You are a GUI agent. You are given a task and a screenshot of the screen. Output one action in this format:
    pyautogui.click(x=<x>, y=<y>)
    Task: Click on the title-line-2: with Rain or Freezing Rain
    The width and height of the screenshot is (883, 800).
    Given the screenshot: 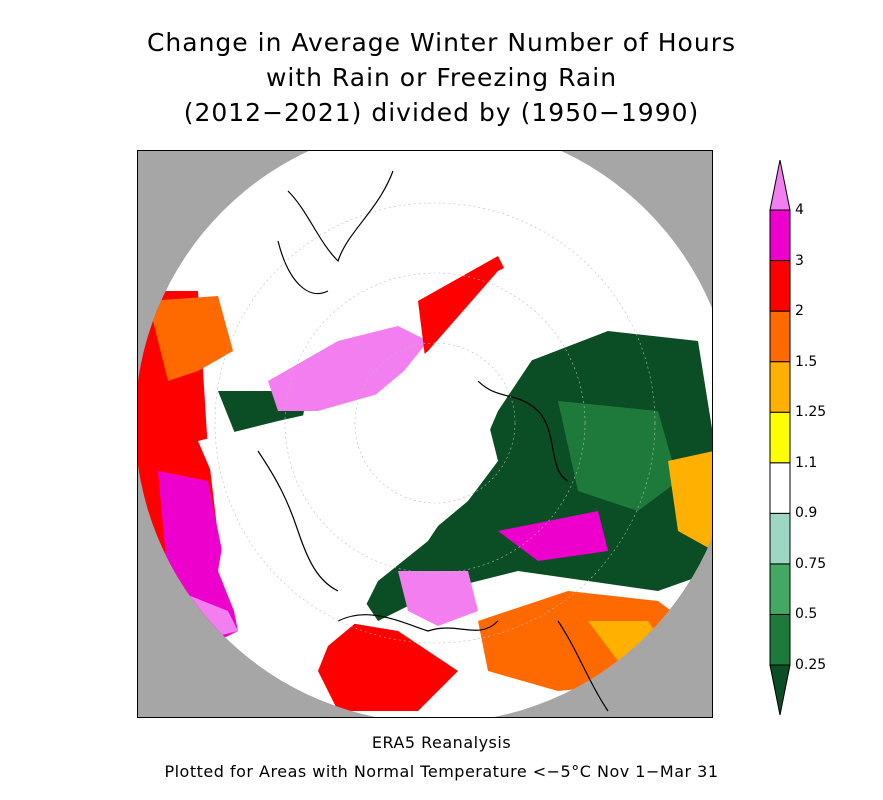 What is the action you would take?
    pyautogui.click(x=441, y=77)
    